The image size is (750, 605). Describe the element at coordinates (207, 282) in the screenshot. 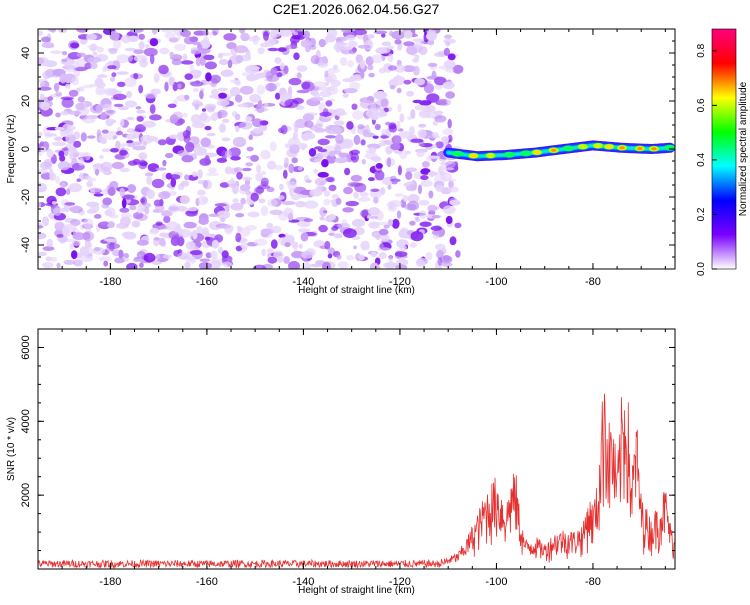

I see `spectrogram-xtick-label: -160` at that location.